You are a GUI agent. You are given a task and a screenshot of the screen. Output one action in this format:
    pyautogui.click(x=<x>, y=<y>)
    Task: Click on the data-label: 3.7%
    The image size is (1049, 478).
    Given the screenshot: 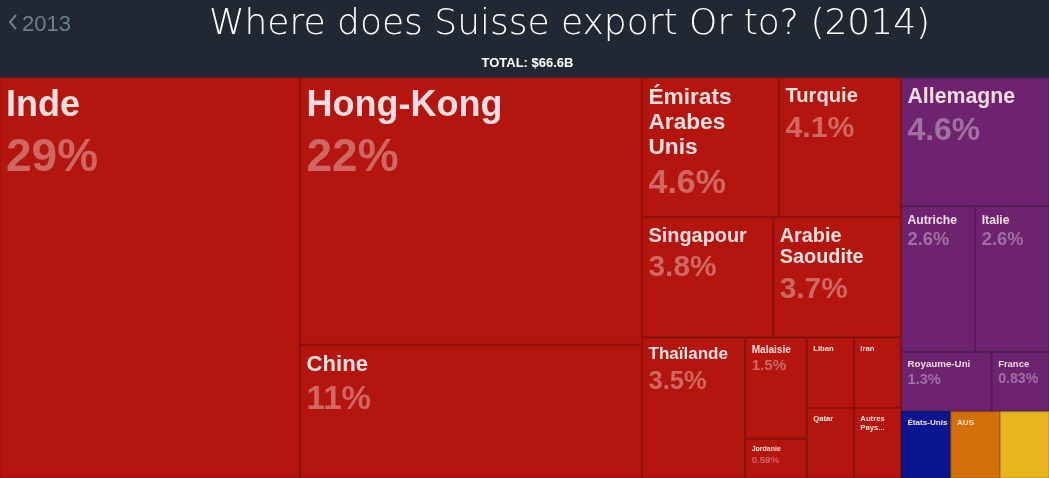 What is the action you would take?
    pyautogui.click(x=813, y=287)
    